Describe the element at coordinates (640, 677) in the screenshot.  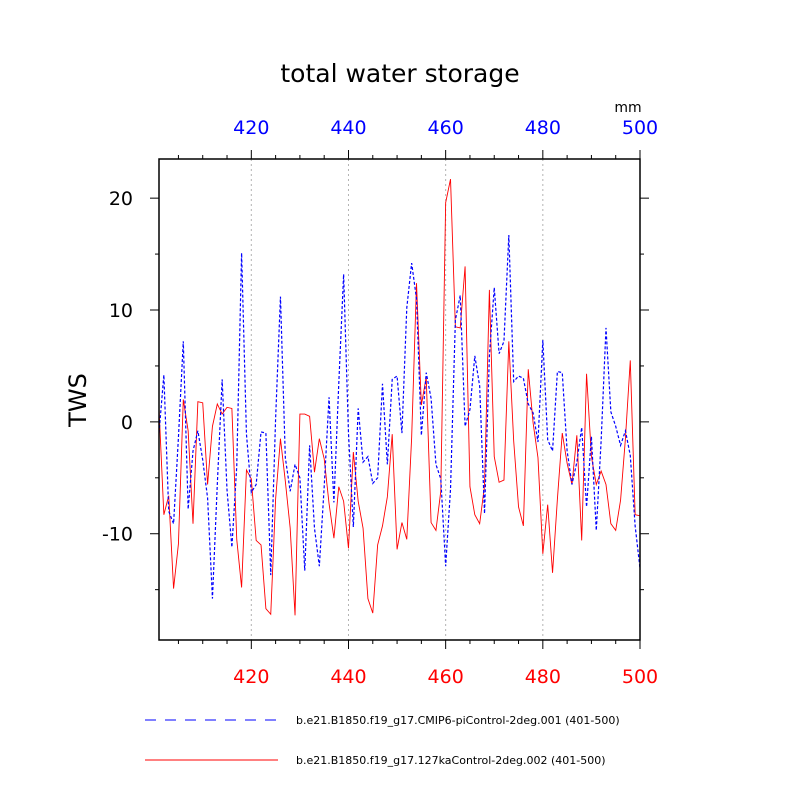
I see `x-tick-label-bottom-500: 500` at that location.